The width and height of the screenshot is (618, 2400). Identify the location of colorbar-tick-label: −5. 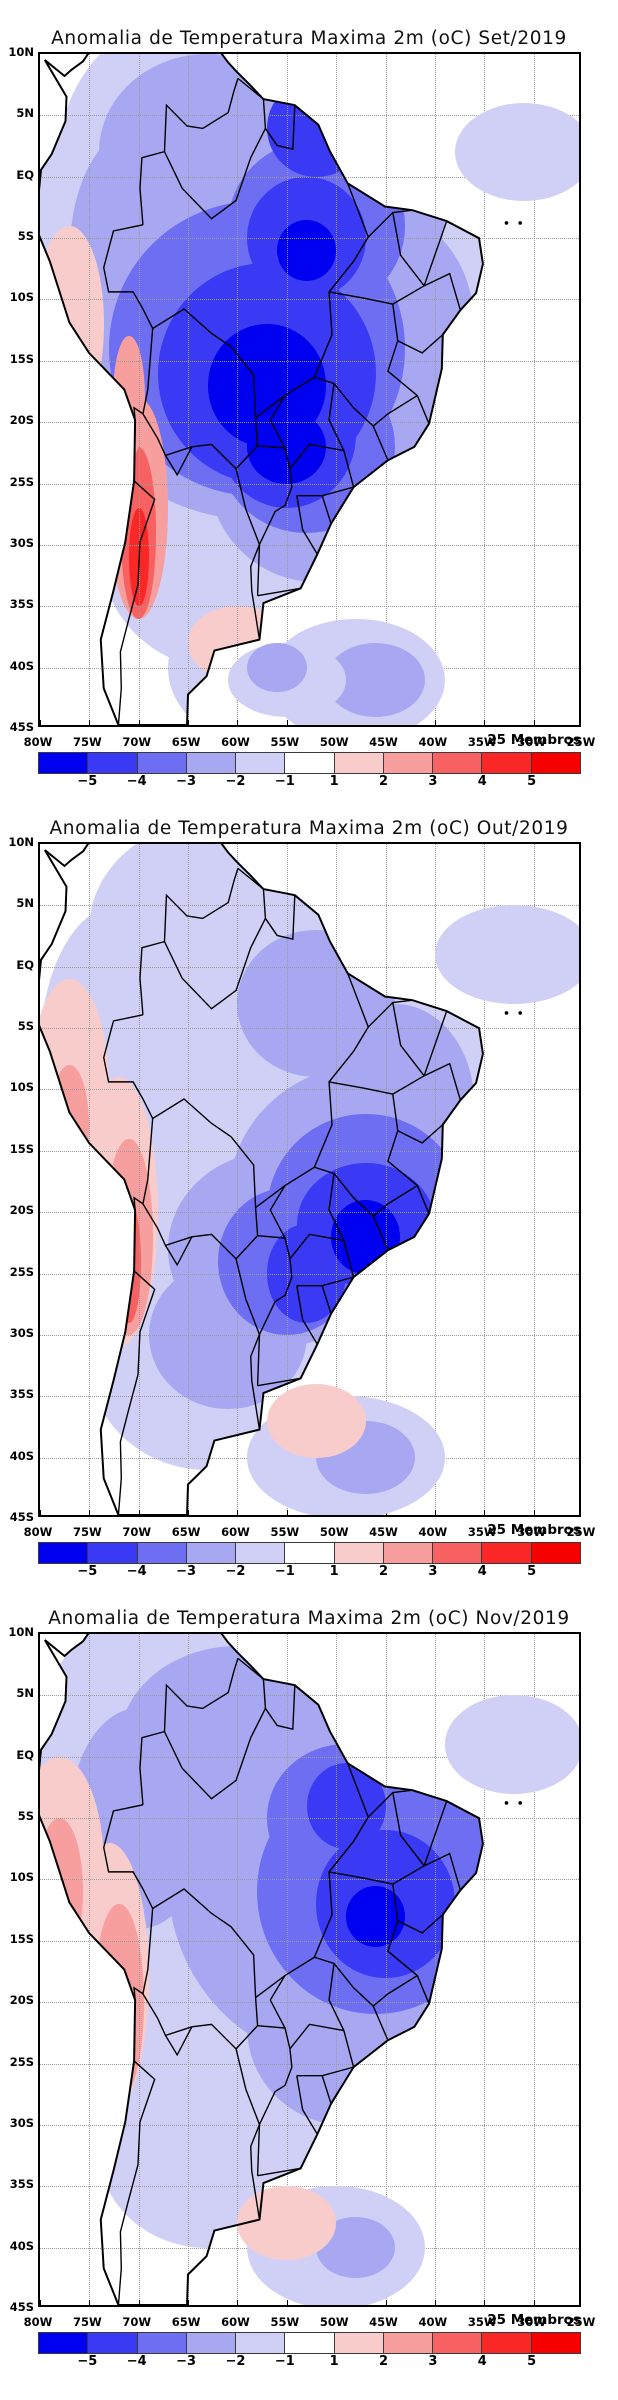
(87, 2361).